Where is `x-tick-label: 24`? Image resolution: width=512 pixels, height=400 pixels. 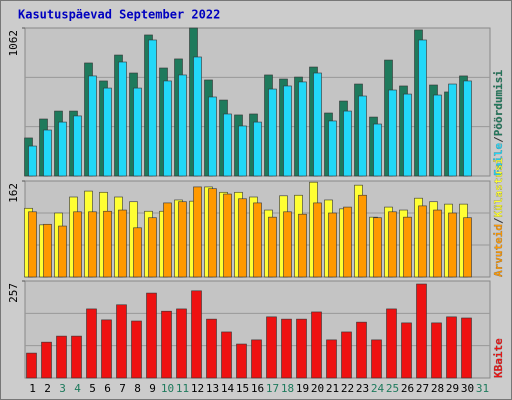
x-tick-label: 24 is located at coordinates (378, 388).